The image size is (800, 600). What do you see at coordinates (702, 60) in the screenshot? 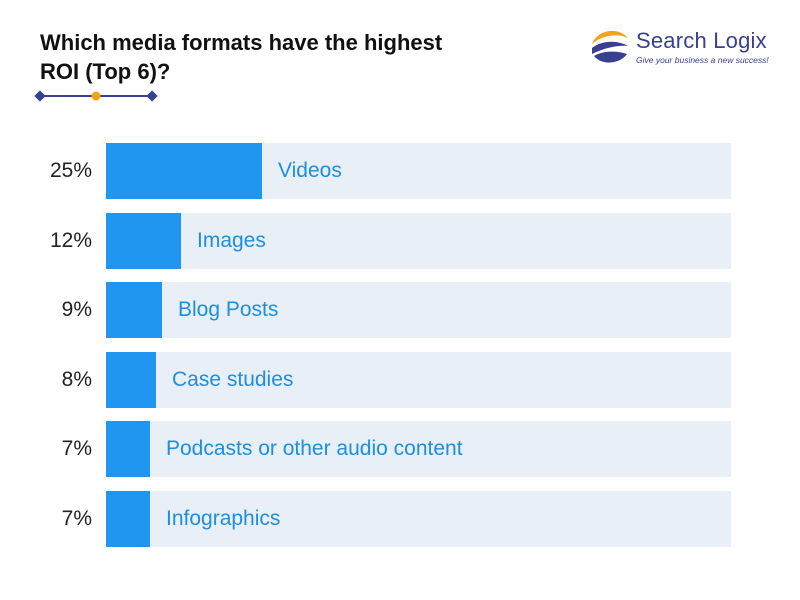
I see `brand-tagline: Give your business a new success!` at bounding box center [702, 60].